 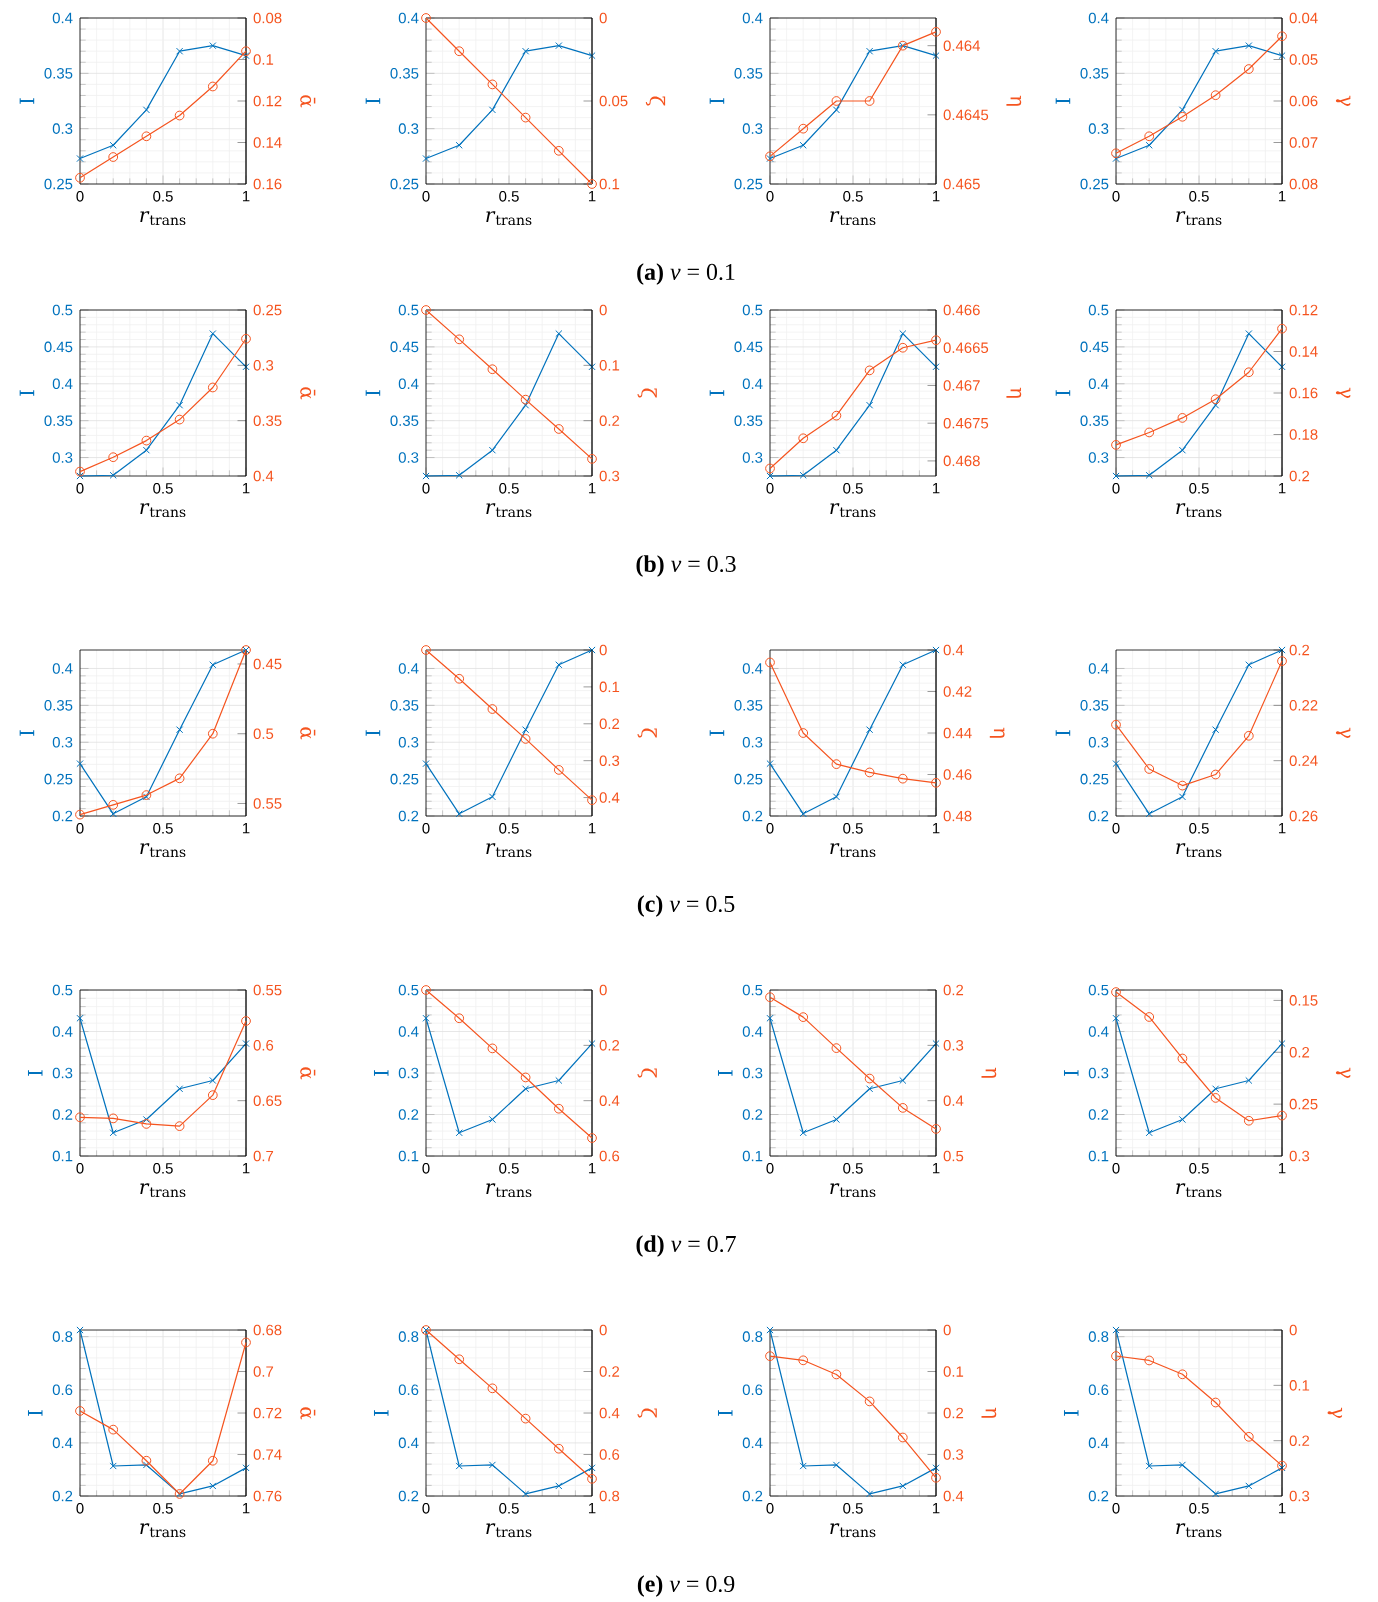 What do you see at coordinates (267, 664) in the screenshot?
I see `y2-tick-label: 0.45` at bounding box center [267, 664].